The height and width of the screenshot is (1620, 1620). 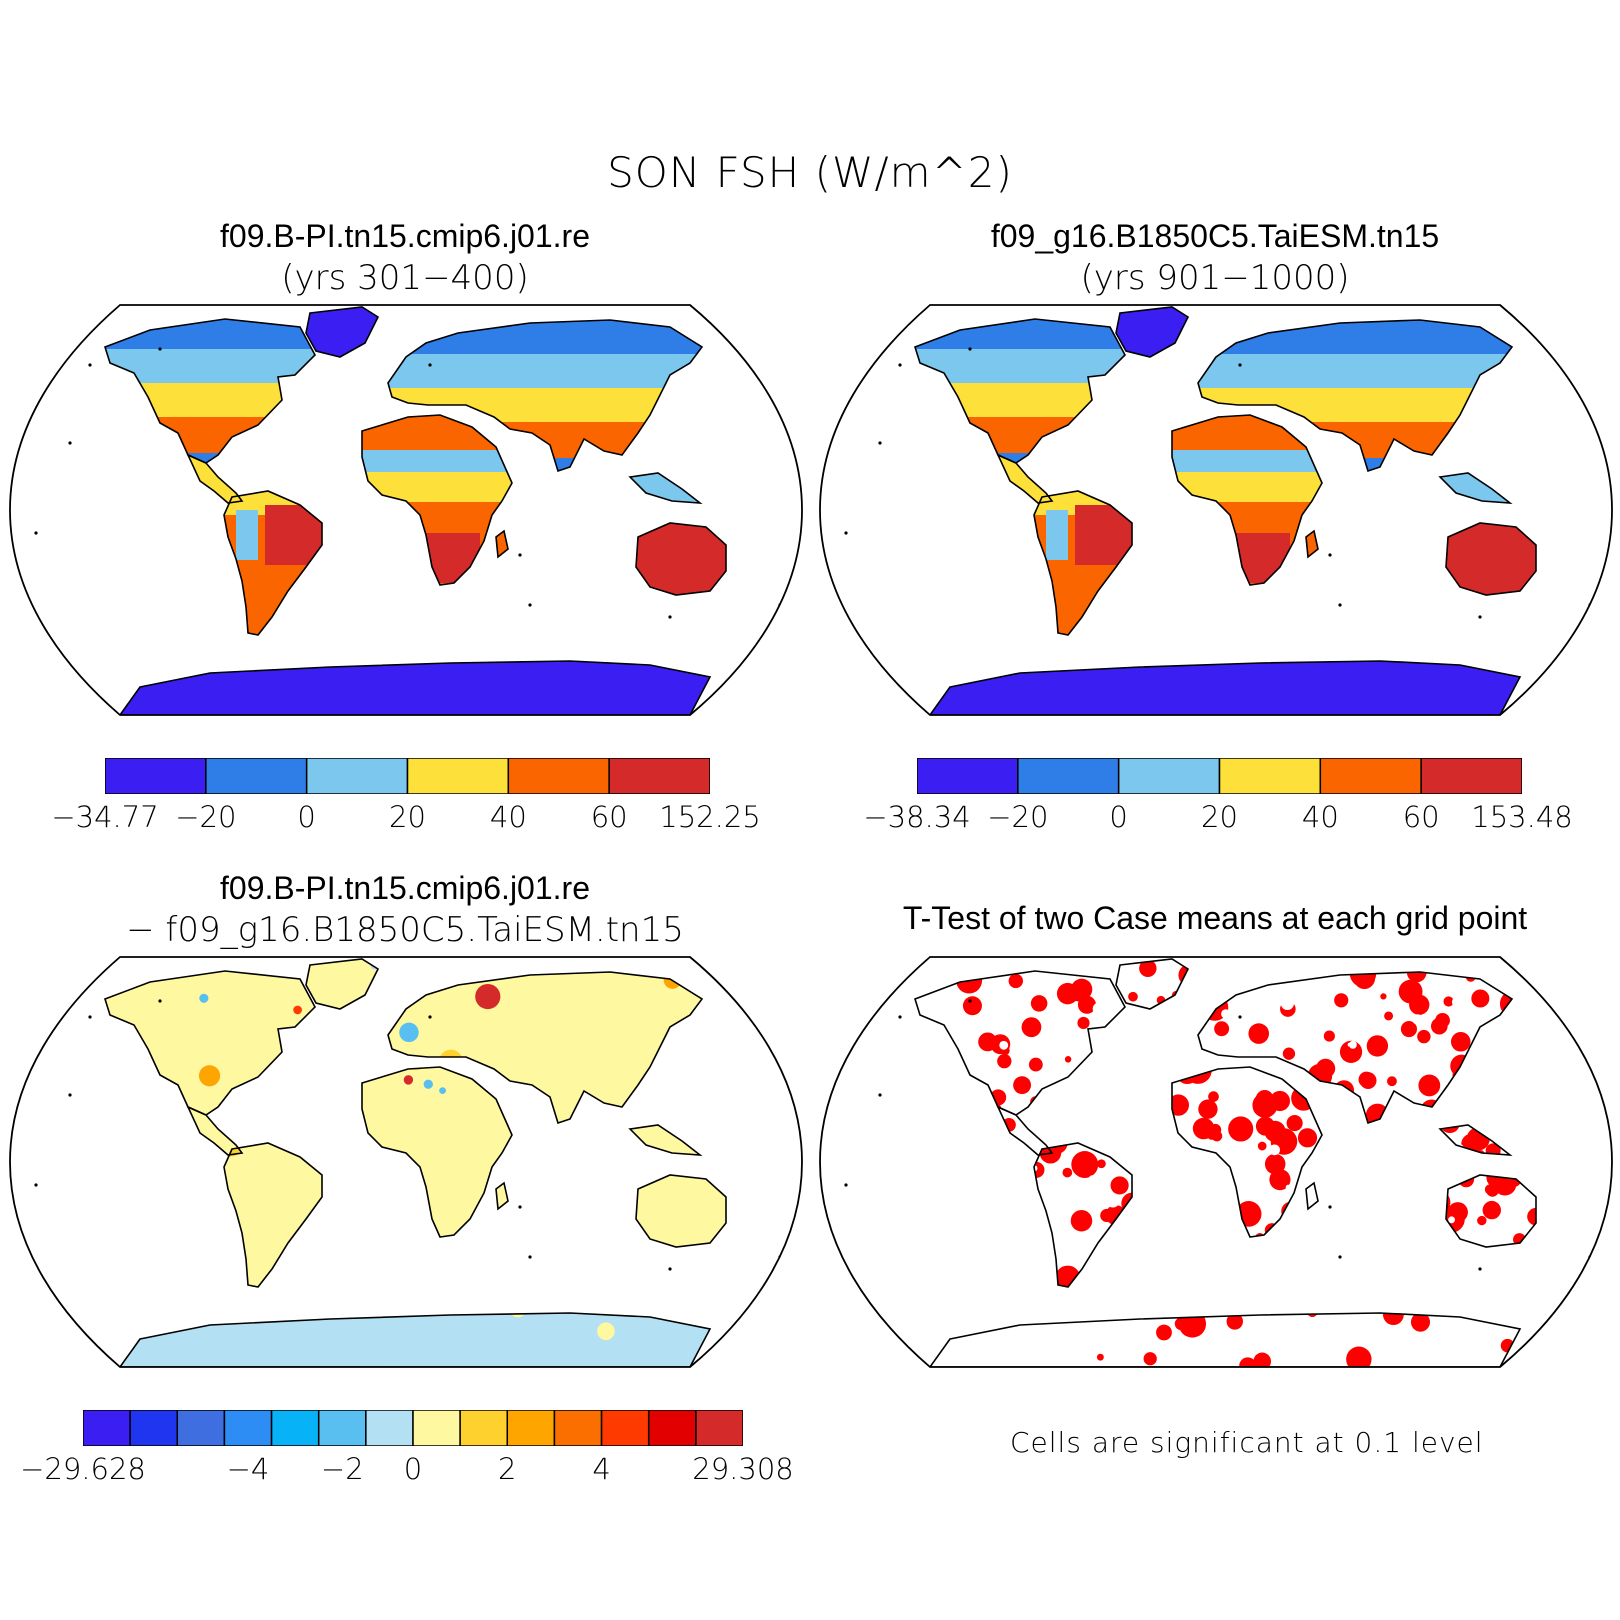 I want to click on panel-2-colorbar-labels: −38.34 −20 0 20 40 60 153.48, so click(x=1217, y=820).